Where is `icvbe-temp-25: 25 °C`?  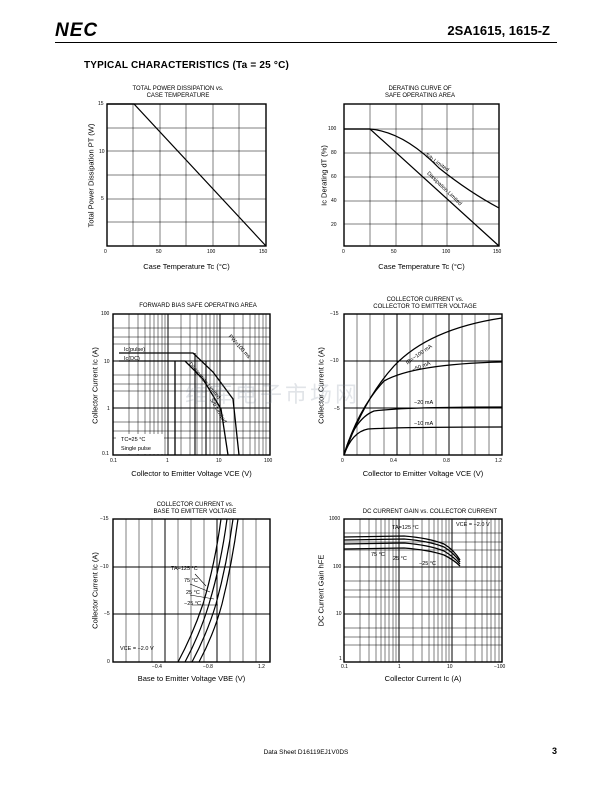
icvbe-temp-25: 25 °C is located at coordinates (193, 593).